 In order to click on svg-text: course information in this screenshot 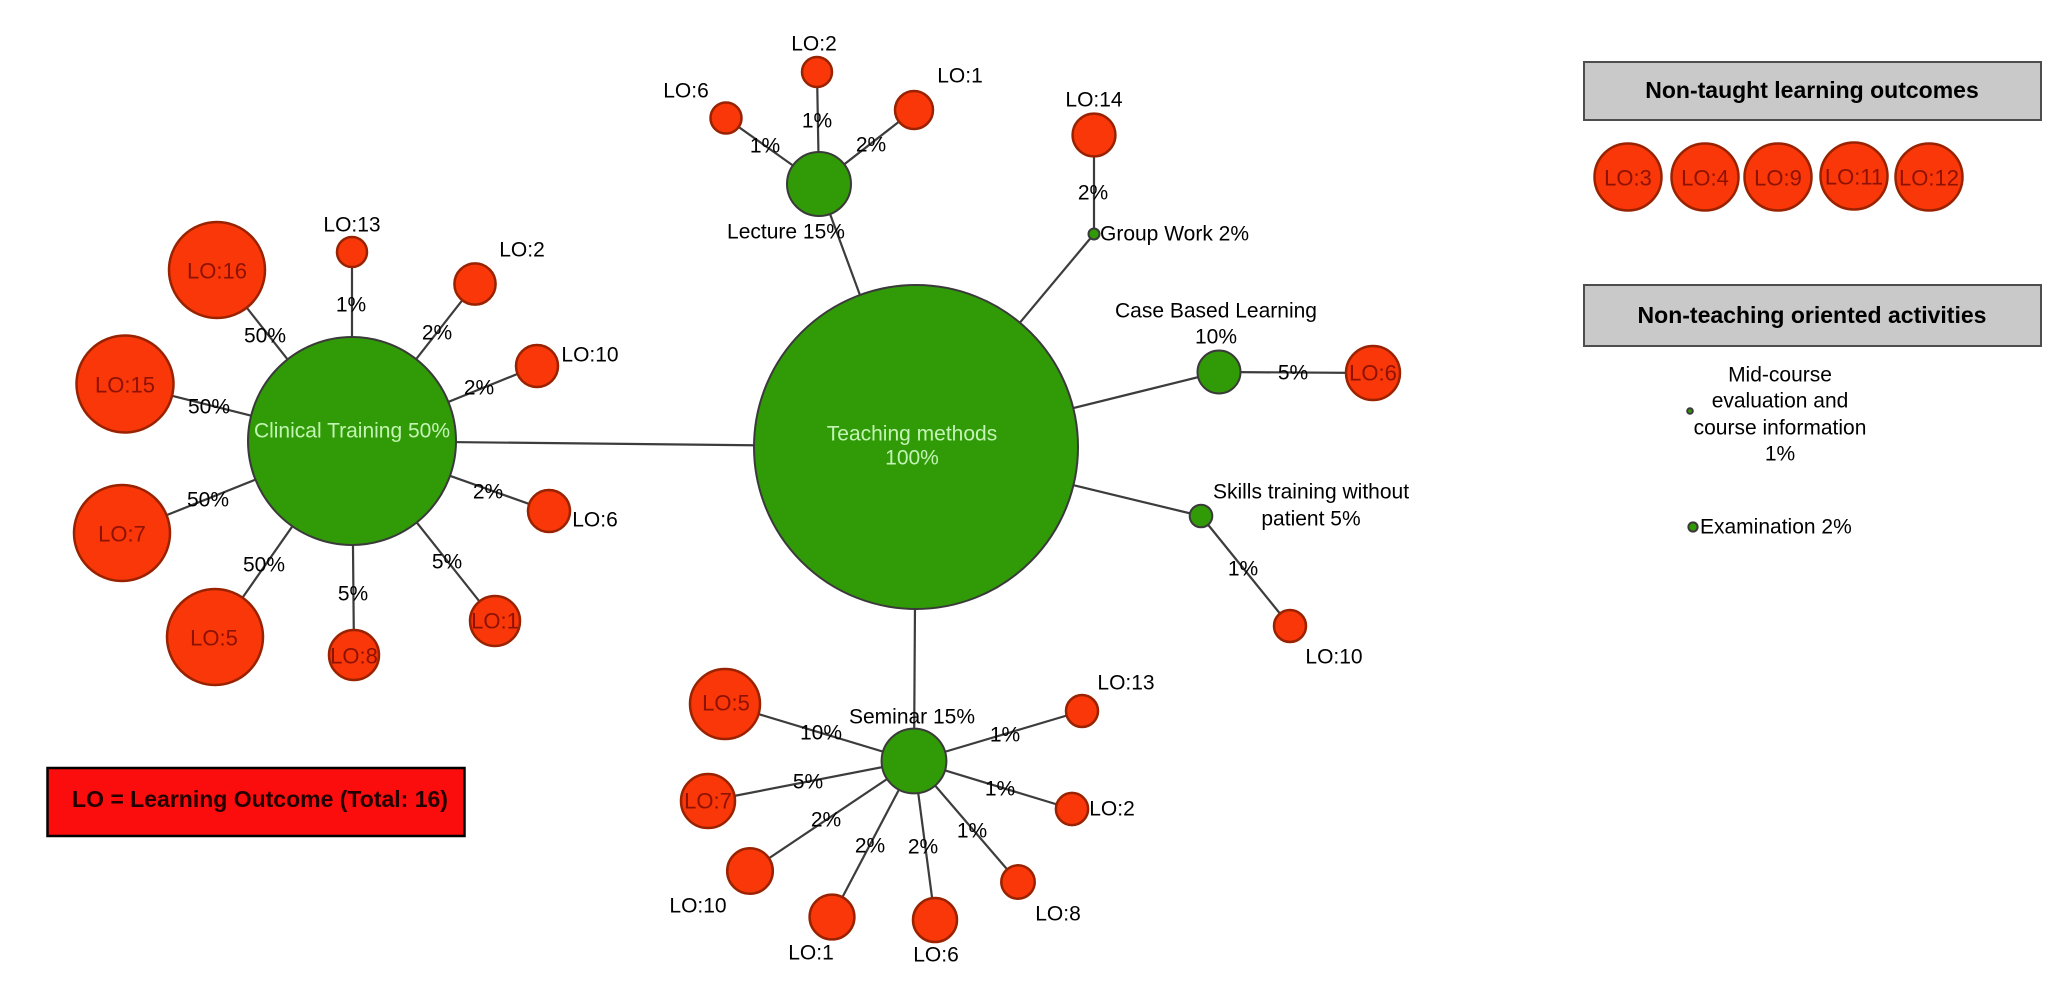, I will do `click(1780, 428)`.